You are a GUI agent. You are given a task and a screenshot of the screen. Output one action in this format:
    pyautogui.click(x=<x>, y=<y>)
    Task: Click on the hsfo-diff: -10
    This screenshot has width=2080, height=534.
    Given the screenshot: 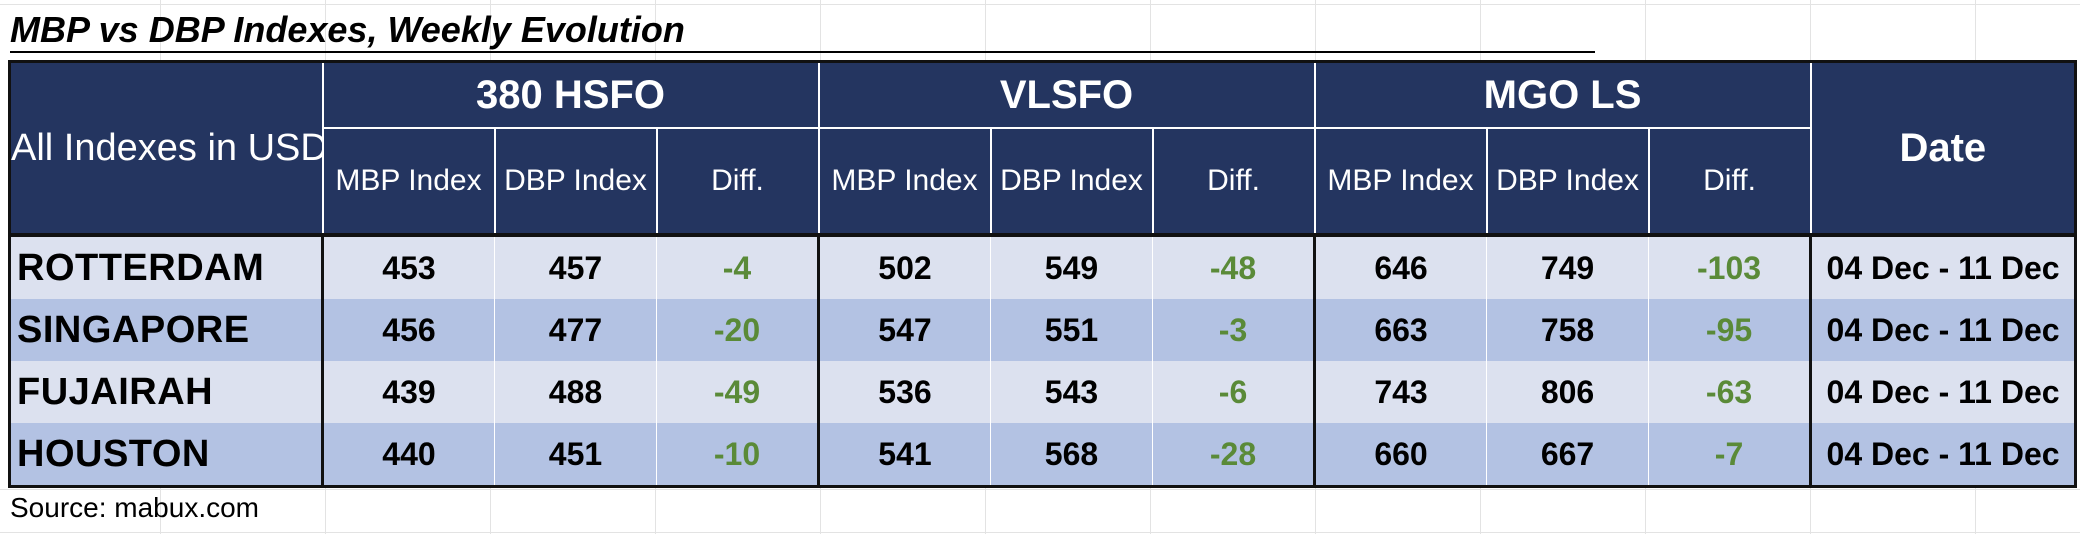 What is the action you would take?
    pyautogui.click(x=738, y=455)
    